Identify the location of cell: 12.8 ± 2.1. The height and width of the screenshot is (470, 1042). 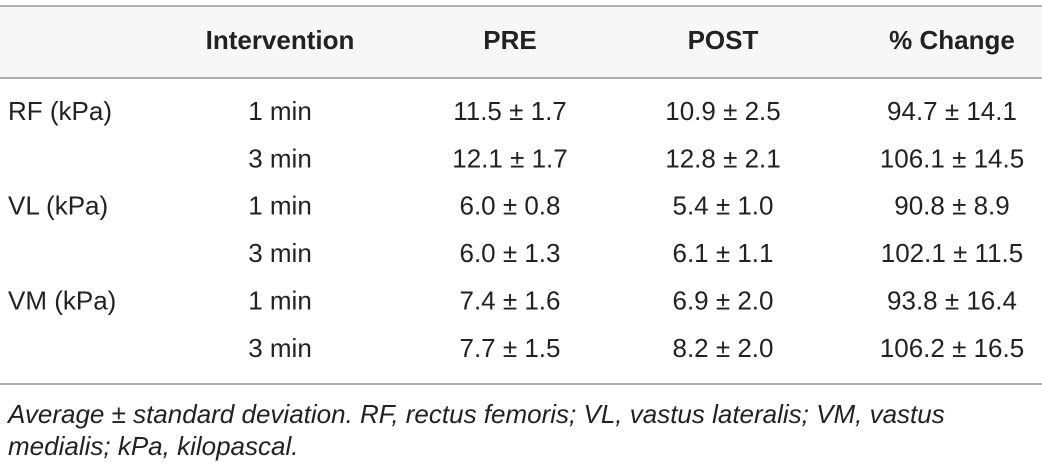
(722, 158).